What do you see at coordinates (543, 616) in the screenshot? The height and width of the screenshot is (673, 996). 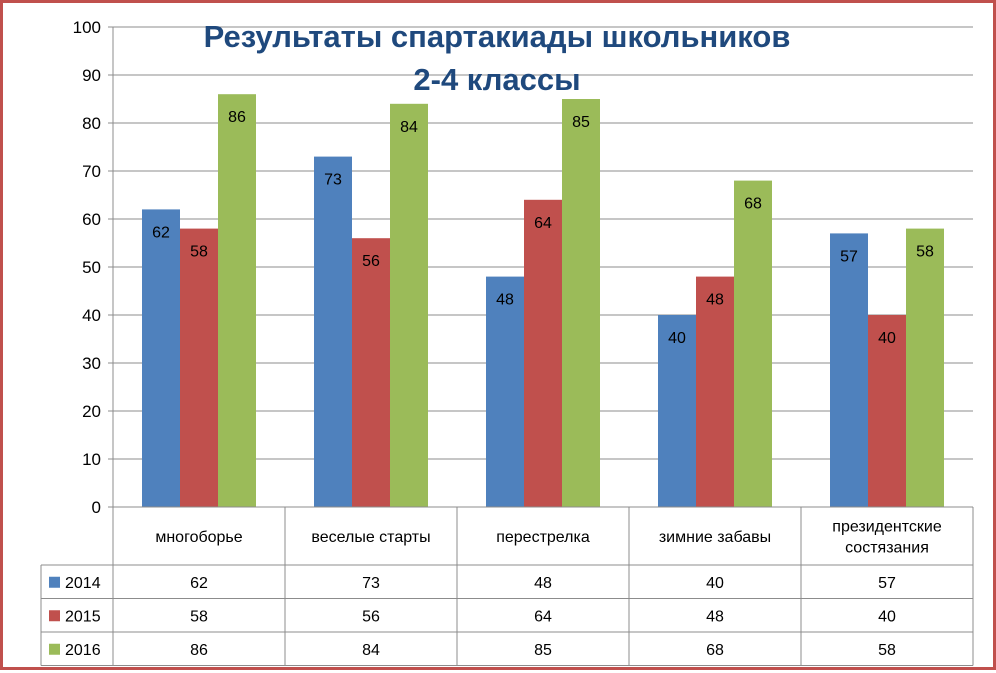 I see `table-value: 64` at bounding box center [543, 616].